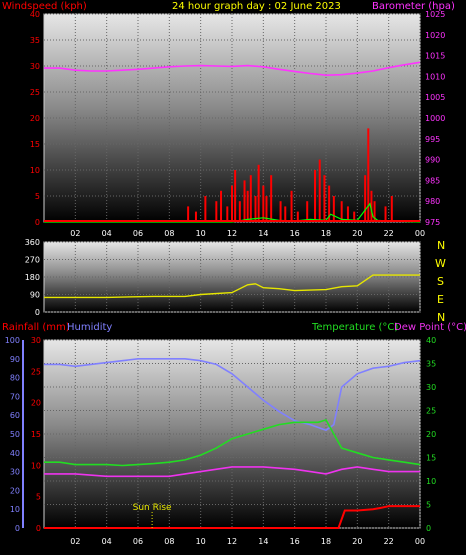 This screenshot has height=555, width=466. What do you see at coordinates (431, 364) in the screenshot?
I see `temp-y-tick: 35` at bounding box center [431, 364].